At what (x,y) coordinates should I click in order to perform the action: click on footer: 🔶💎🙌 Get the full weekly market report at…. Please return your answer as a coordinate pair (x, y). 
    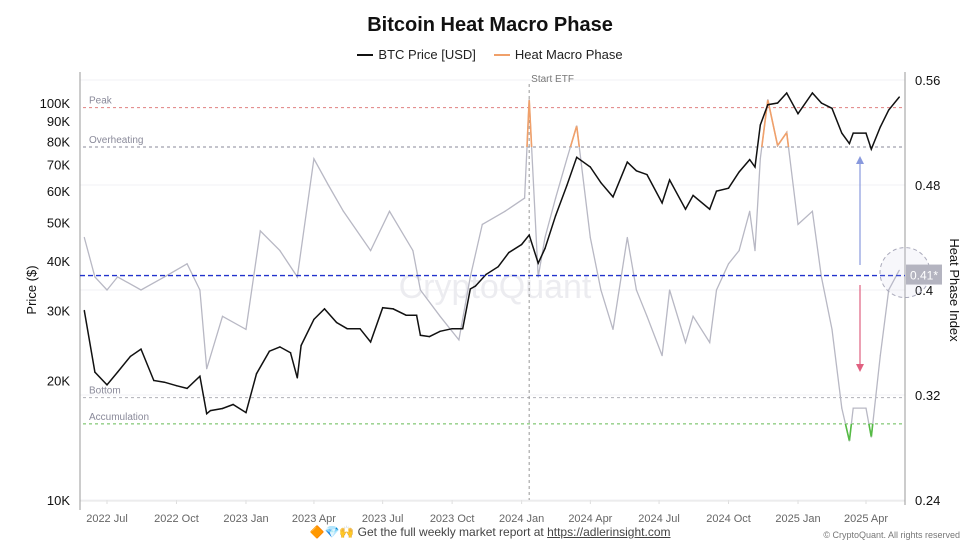
    Looking at the image, I should click on (490, 532).